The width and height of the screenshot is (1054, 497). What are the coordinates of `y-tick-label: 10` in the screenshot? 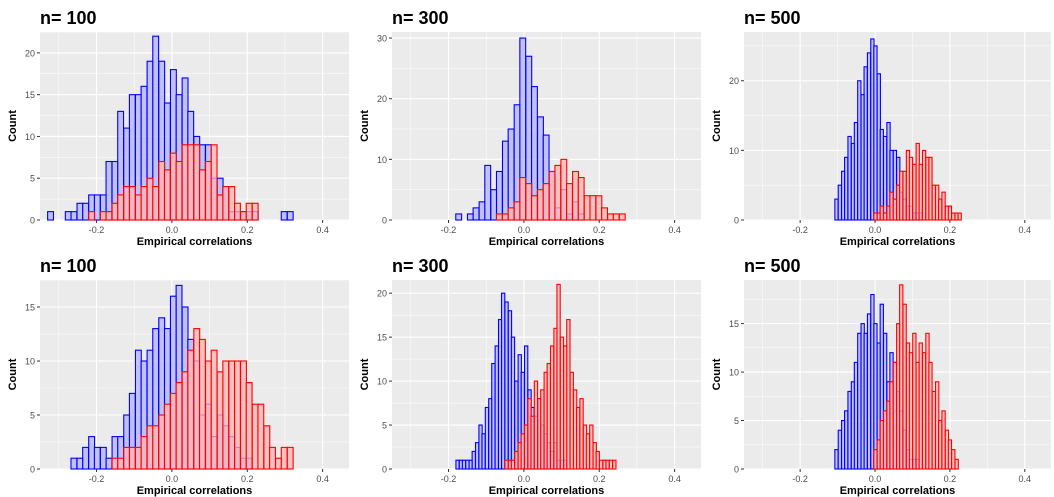 It's located at (382, 382).